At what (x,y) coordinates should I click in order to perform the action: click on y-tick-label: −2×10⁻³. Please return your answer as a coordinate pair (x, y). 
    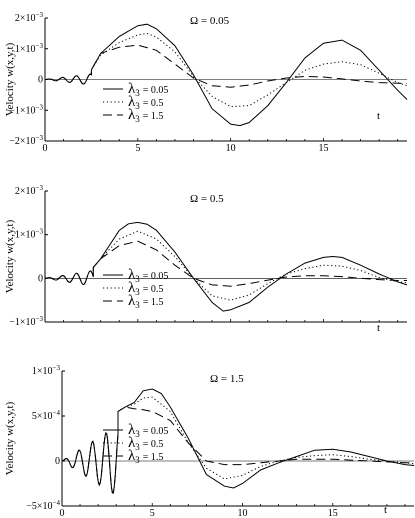
    Looking at the image, I should click on (26, 140).